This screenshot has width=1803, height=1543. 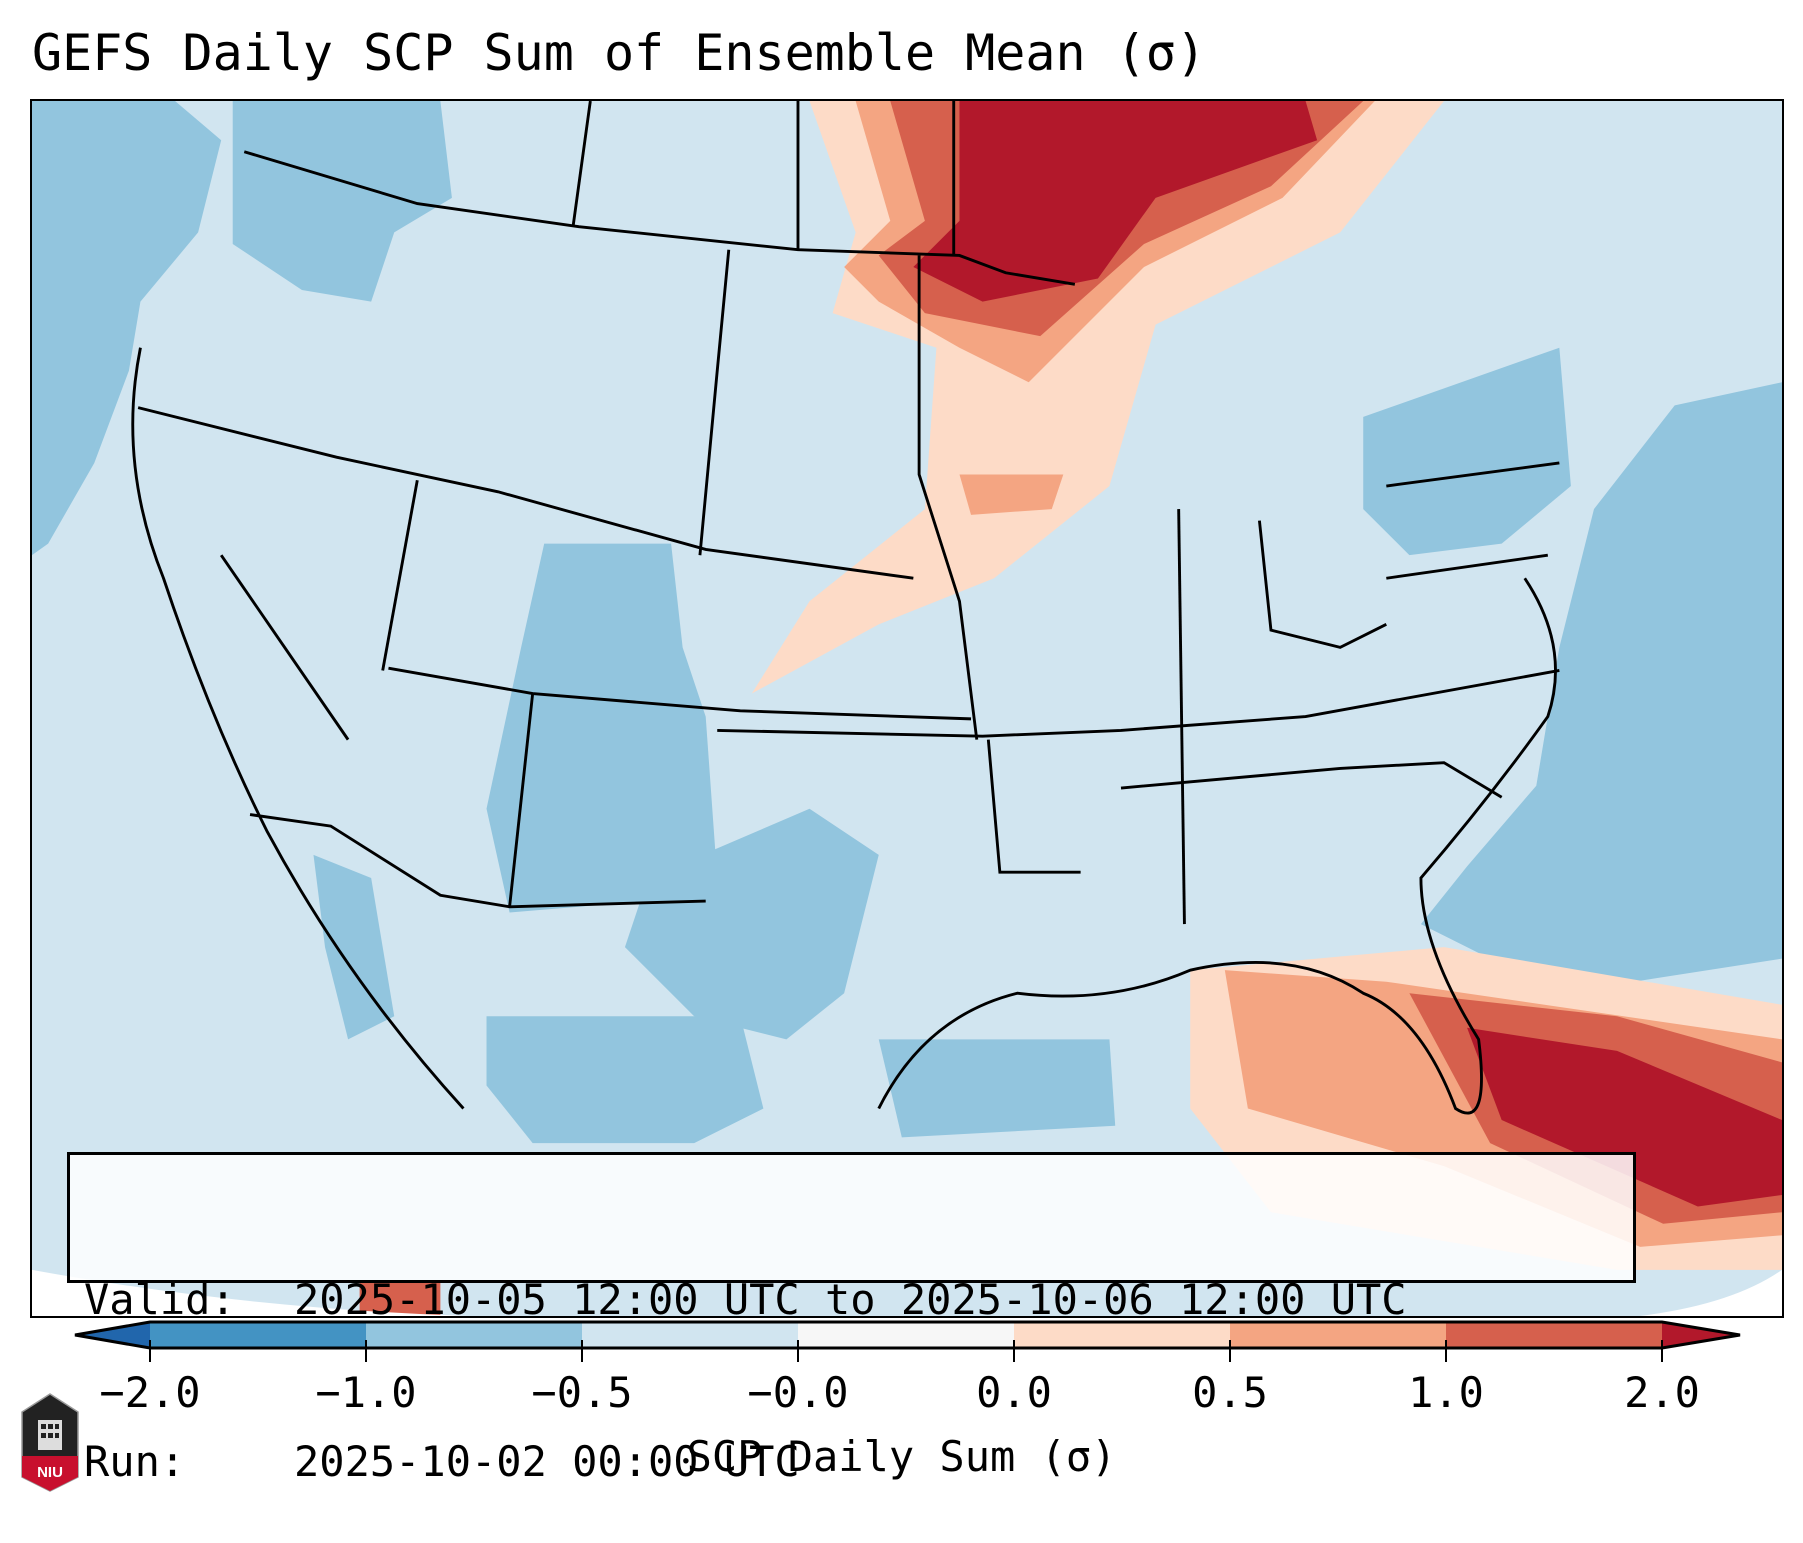 What do you see at coordinates (1115, 201) in the screenshot?
I see `north-above-normal-extreme` at bounding box center [1115, 201].